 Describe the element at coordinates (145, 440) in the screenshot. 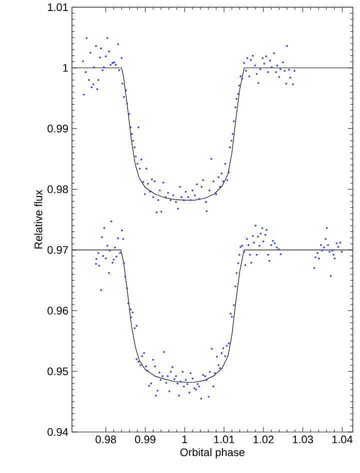

I see `x-tick-label: 0.99` at that location.